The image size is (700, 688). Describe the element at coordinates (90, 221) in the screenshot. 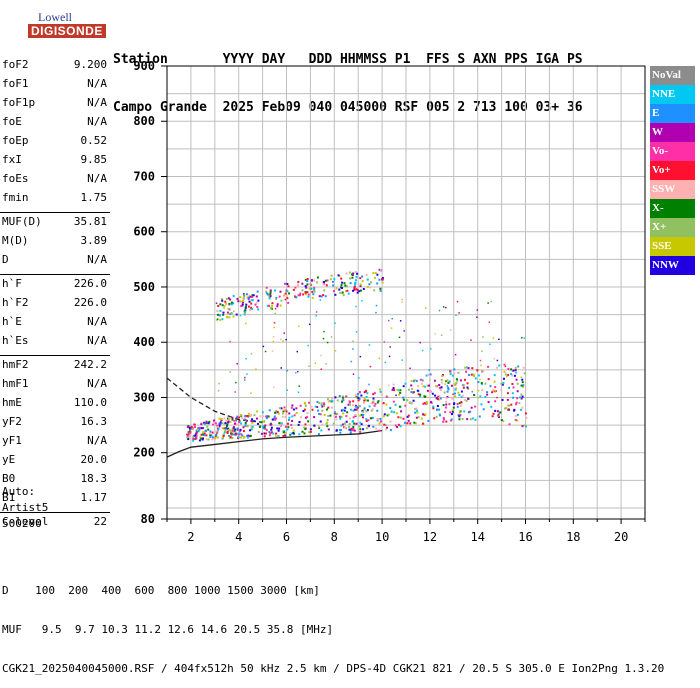

I see `param-value: 35.81` at that location.